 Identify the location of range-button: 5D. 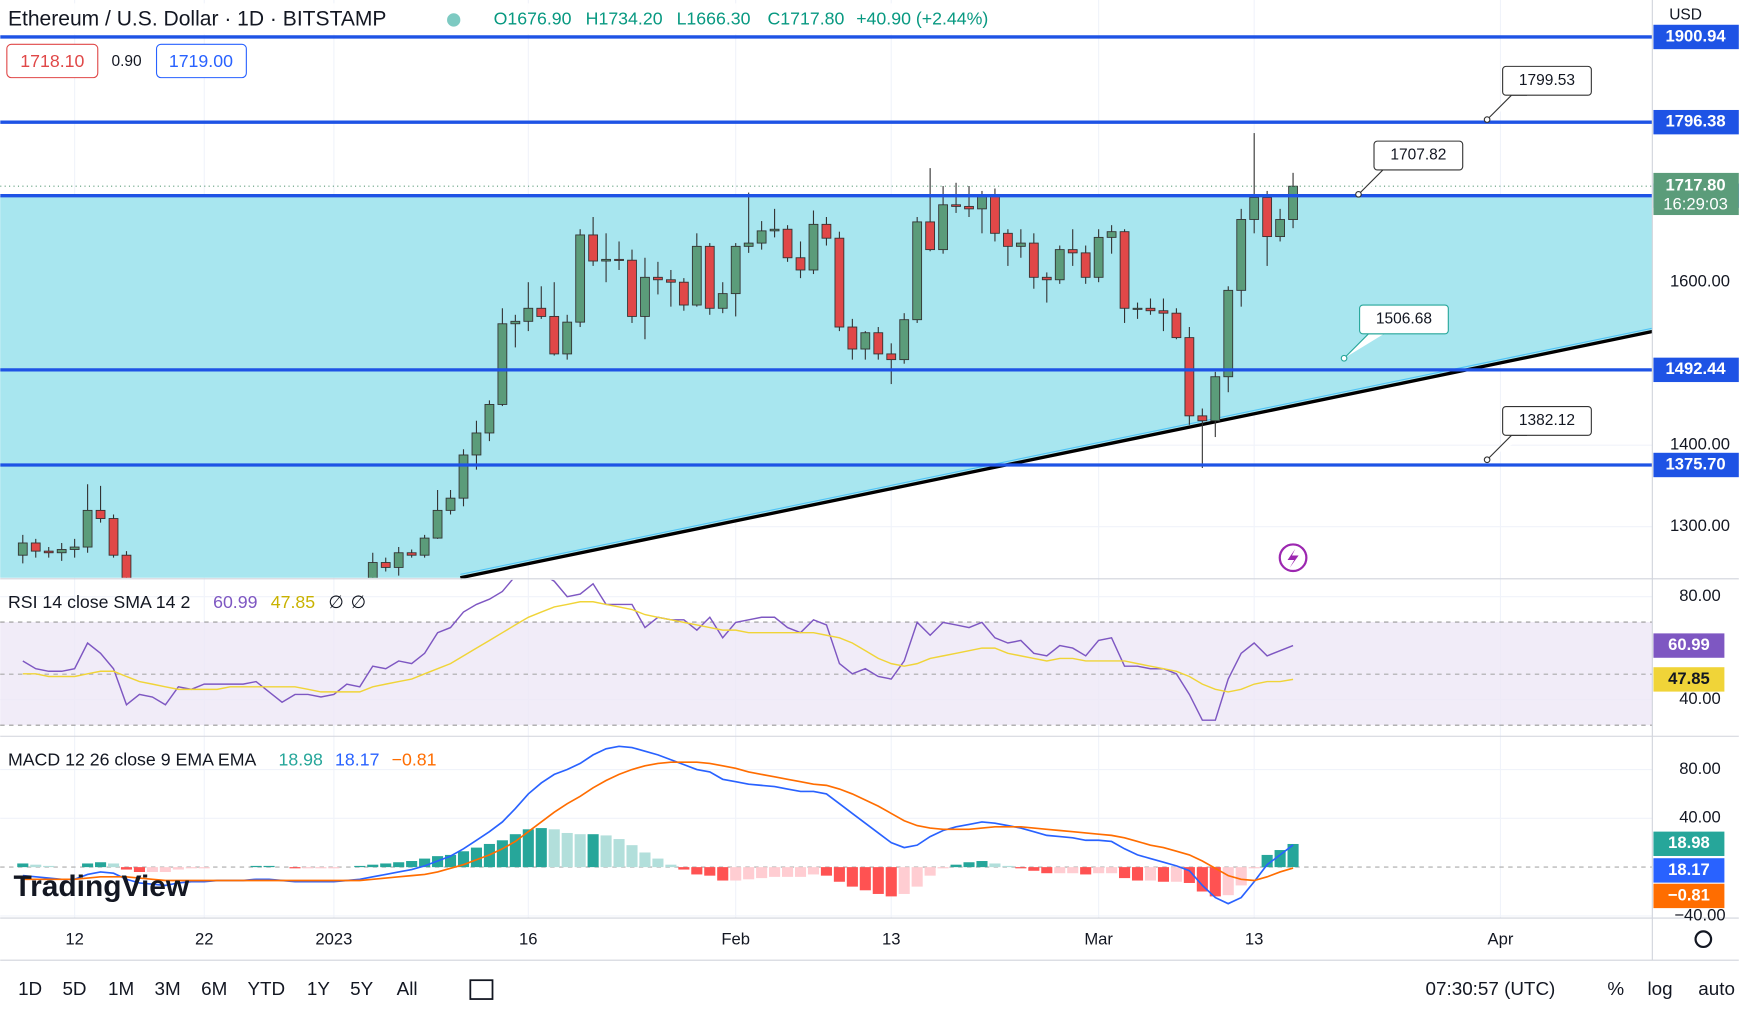
(74, 988).